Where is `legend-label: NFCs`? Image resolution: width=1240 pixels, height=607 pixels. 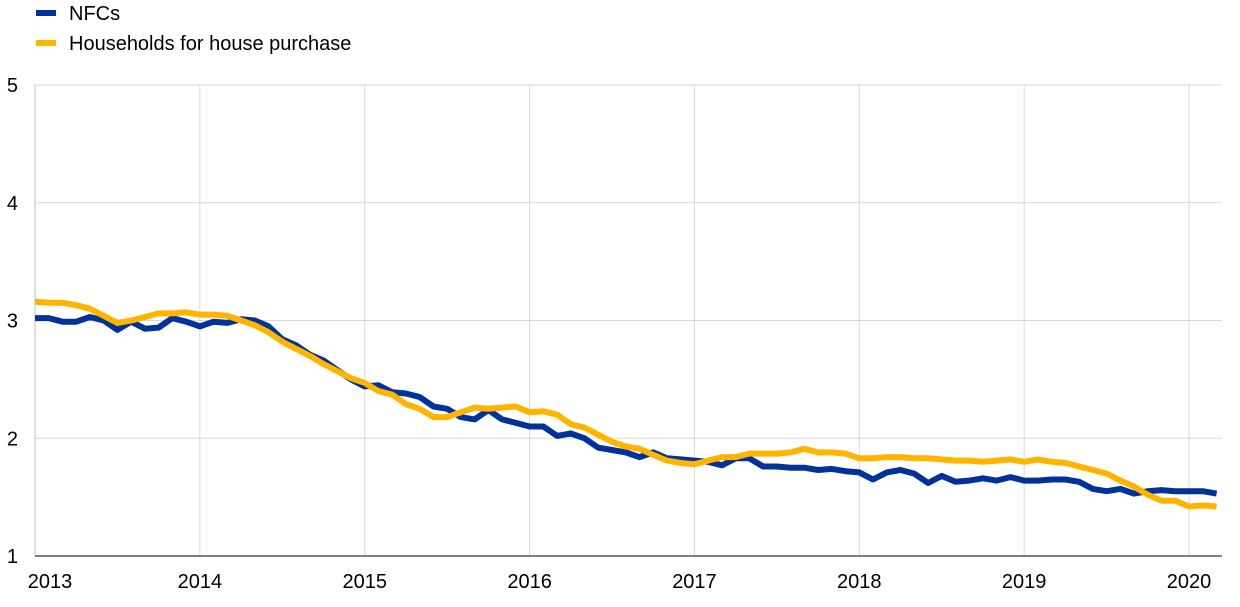 legend-label: NFCs is located at coordinates (94, 14).